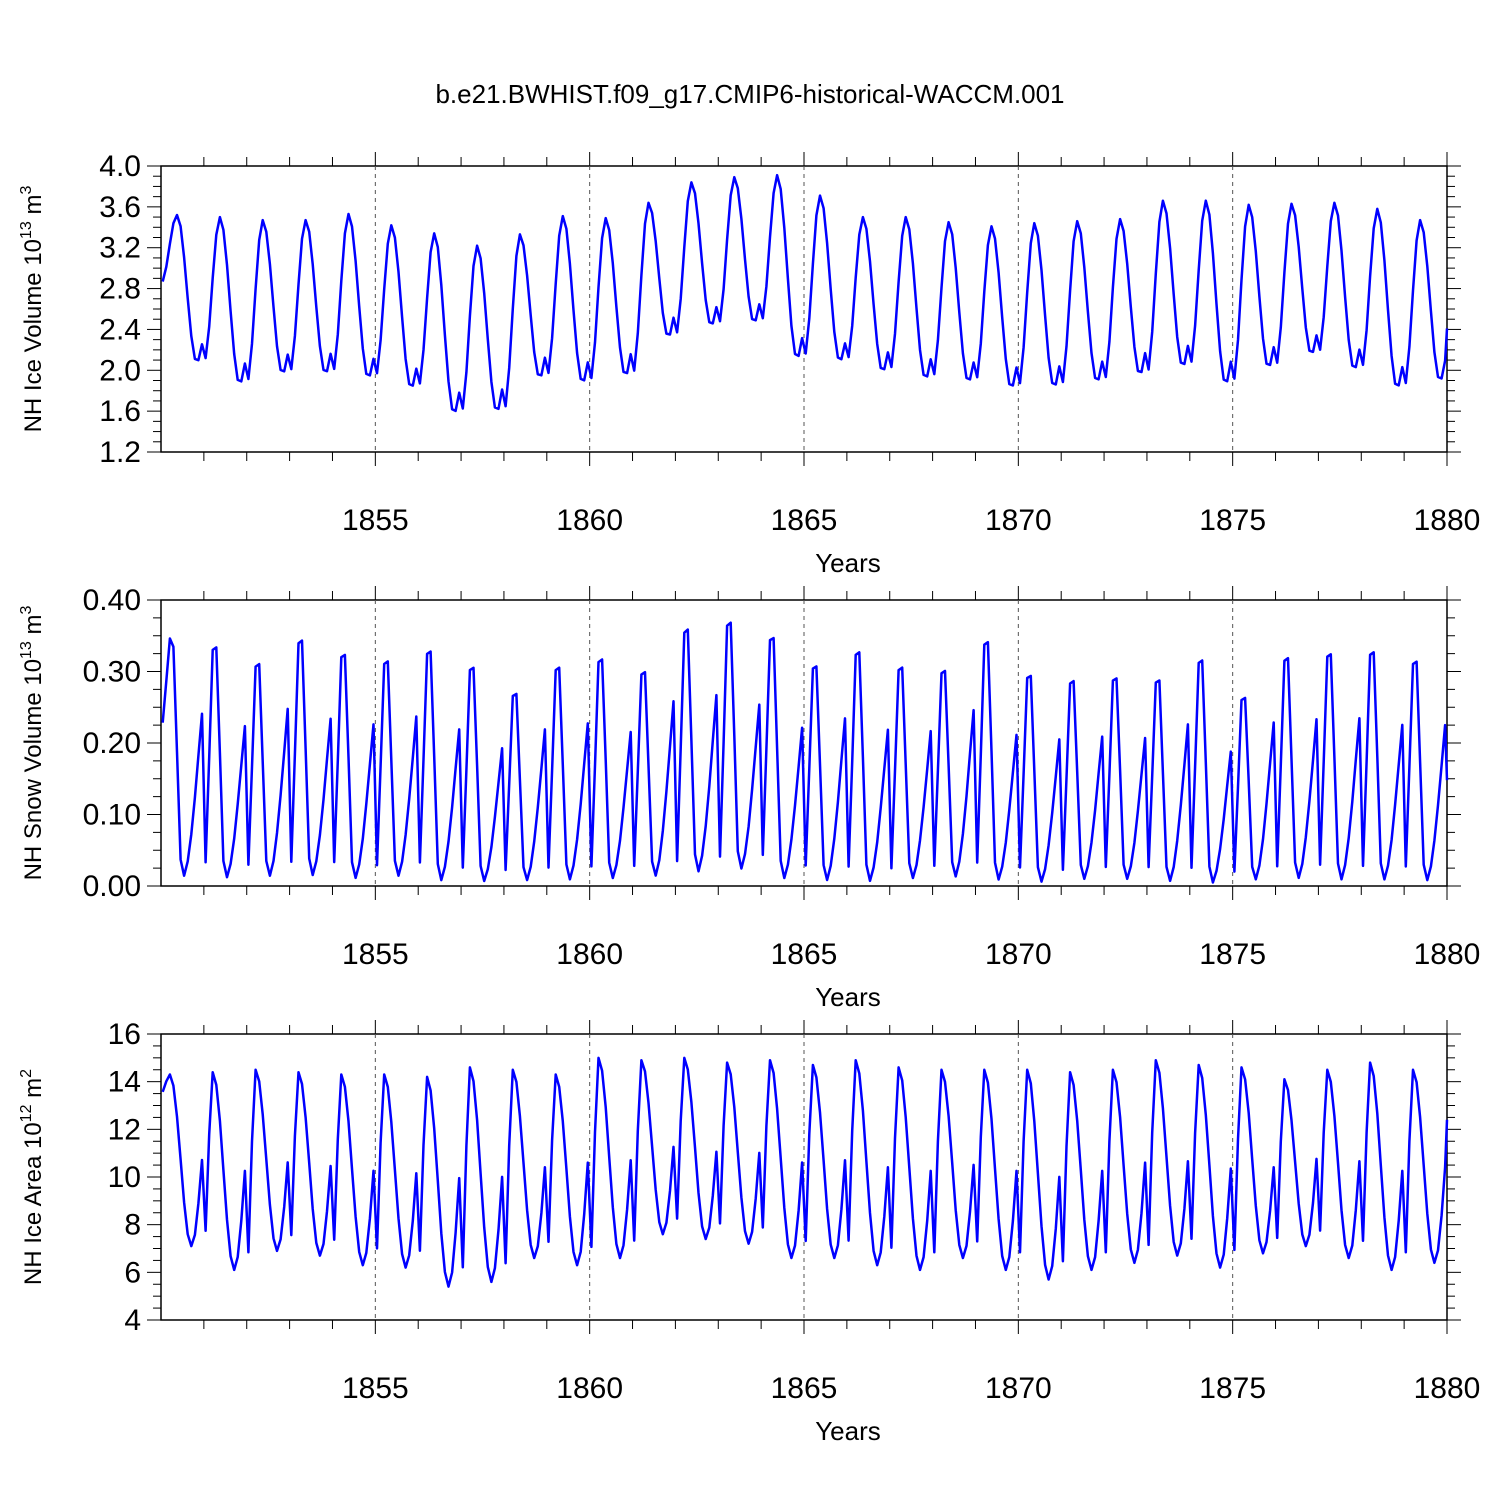  I want to click on y-tick-label: 12, so click(124, 1129).